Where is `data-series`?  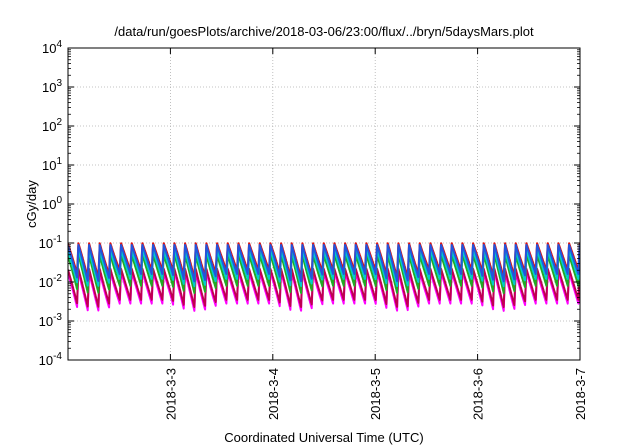 data-series is located at coordinates (324, 277).